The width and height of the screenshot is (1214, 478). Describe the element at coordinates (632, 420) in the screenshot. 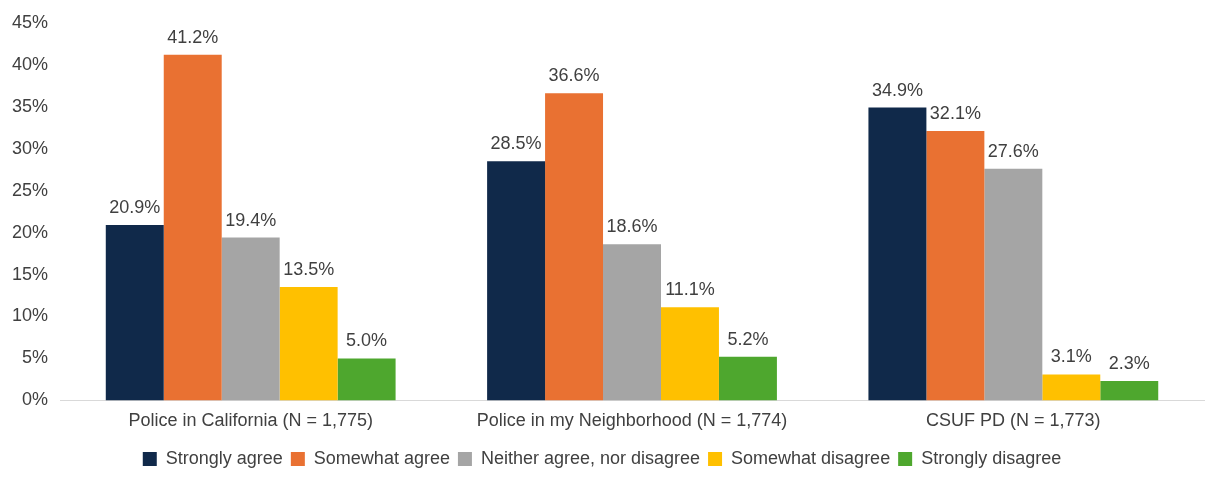

I see `x-tick-label: Police in my Neighborhood (N = 1,774)` at that location.